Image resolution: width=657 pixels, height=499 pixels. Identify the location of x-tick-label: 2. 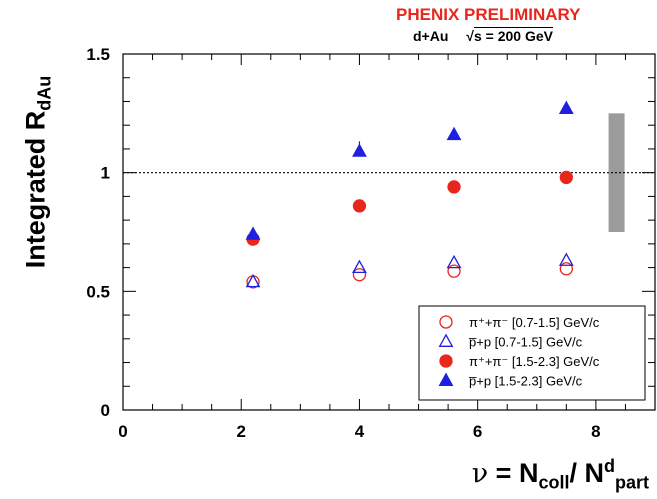
(240, 431).